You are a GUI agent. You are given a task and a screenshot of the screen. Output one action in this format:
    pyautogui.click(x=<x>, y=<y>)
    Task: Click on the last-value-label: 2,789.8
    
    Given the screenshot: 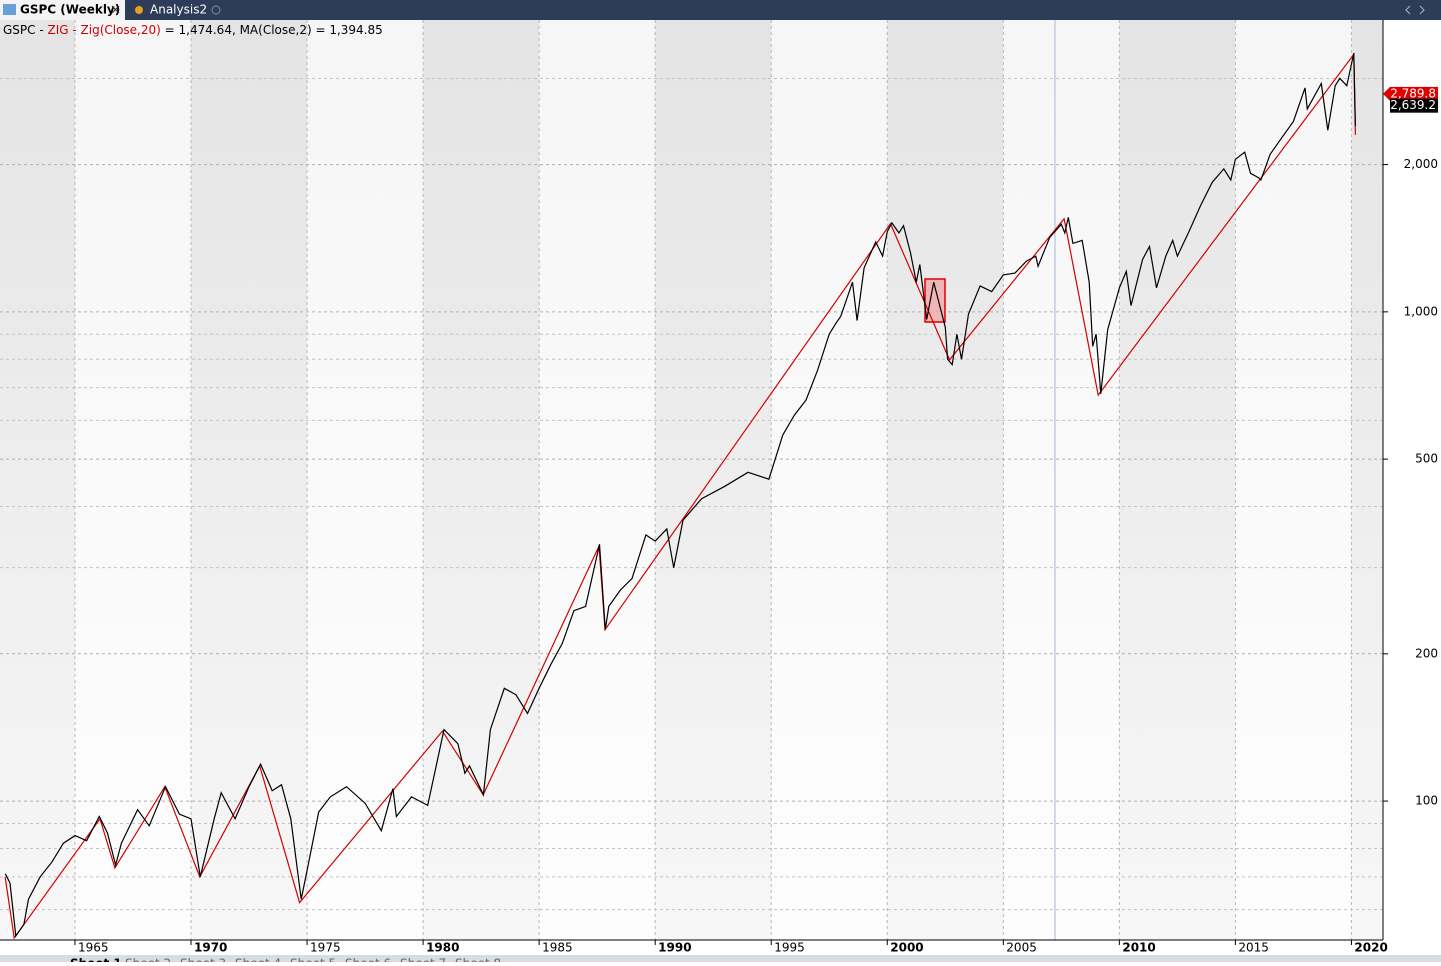 What is the action you would take?
    pyautogui.click(x=1413, y=93)
    